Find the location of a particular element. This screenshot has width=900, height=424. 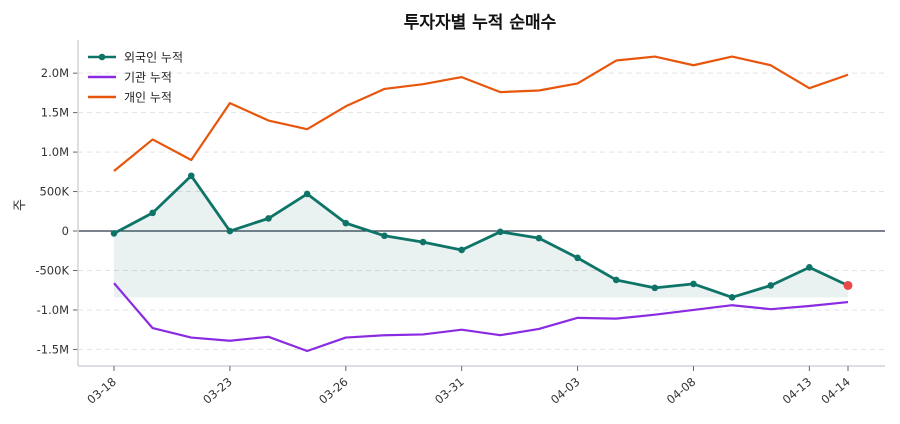

x-tick-label: 03-31 is located at coordinates (449, 391).